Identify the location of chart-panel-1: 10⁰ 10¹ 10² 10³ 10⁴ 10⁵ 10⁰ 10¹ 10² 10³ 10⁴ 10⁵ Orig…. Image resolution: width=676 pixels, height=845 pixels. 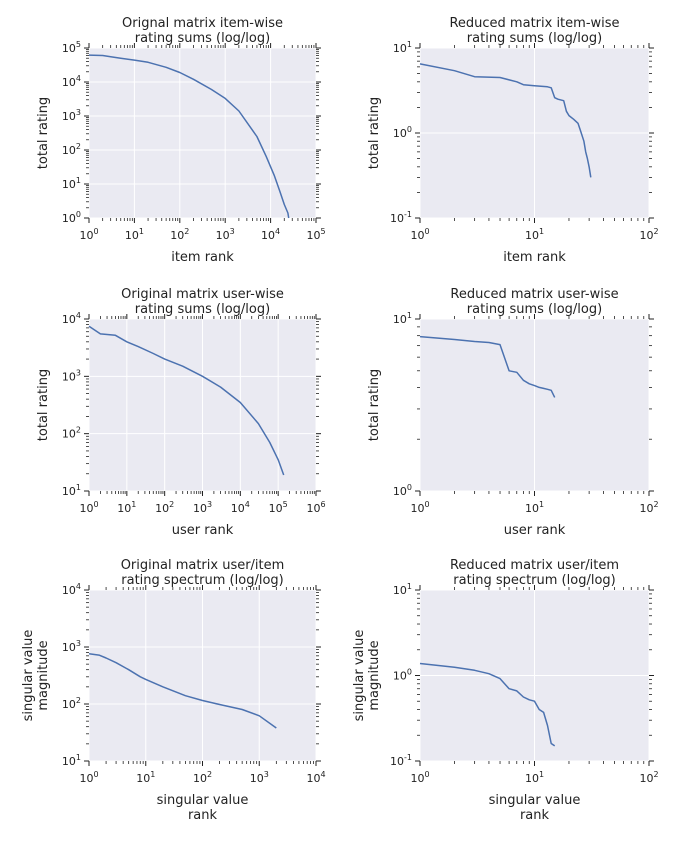
(181, 140).